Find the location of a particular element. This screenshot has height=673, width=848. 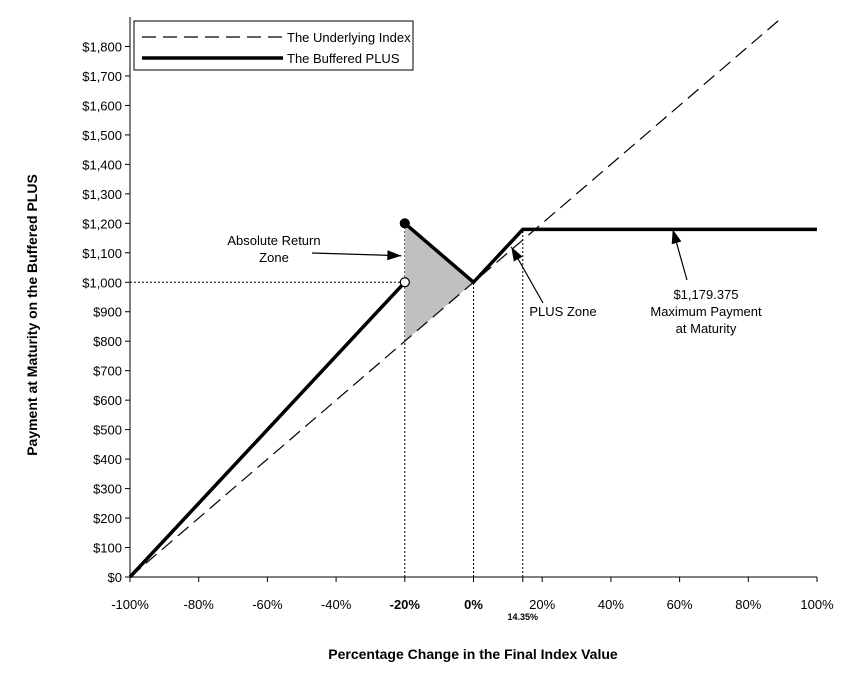

y-tick-label: $1,800 is located at coordinates (102, 46).